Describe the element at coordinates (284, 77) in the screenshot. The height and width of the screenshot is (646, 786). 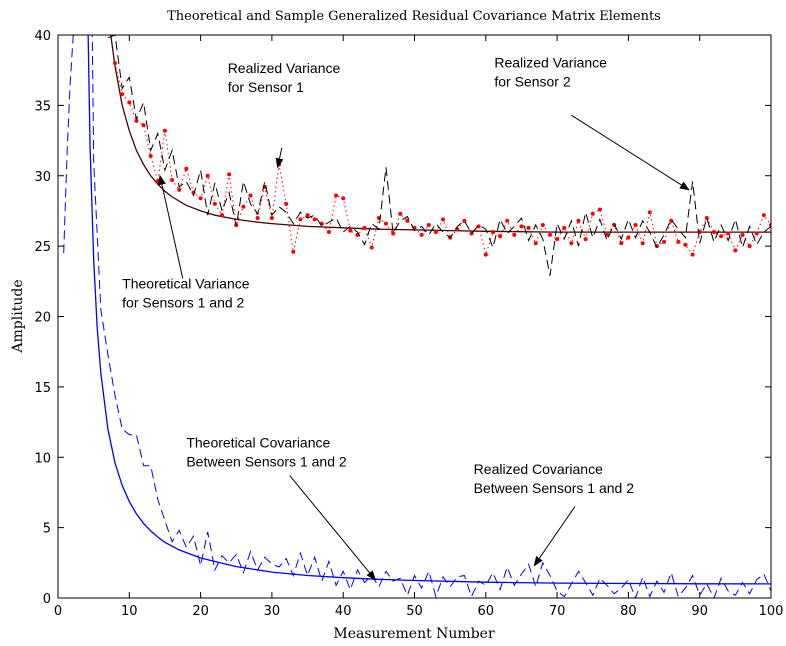
I see `annotation-text: Realized Variance for Sensor 1` at that location.